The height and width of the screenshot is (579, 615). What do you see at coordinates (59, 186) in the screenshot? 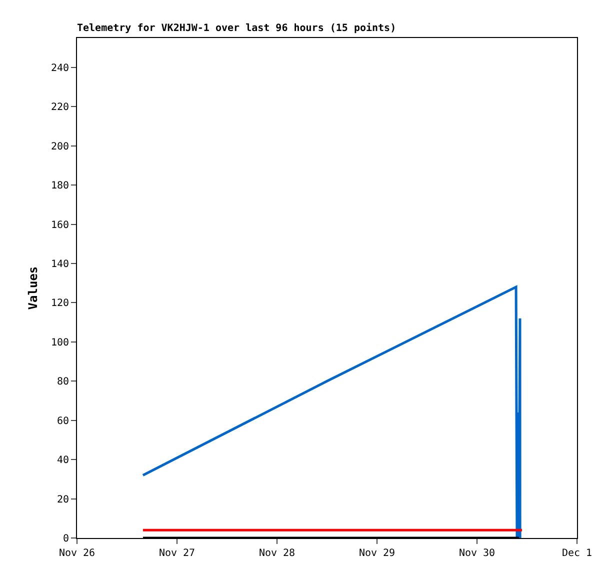
I see `y-tick-label: 180` at bounding box center [59, 186].